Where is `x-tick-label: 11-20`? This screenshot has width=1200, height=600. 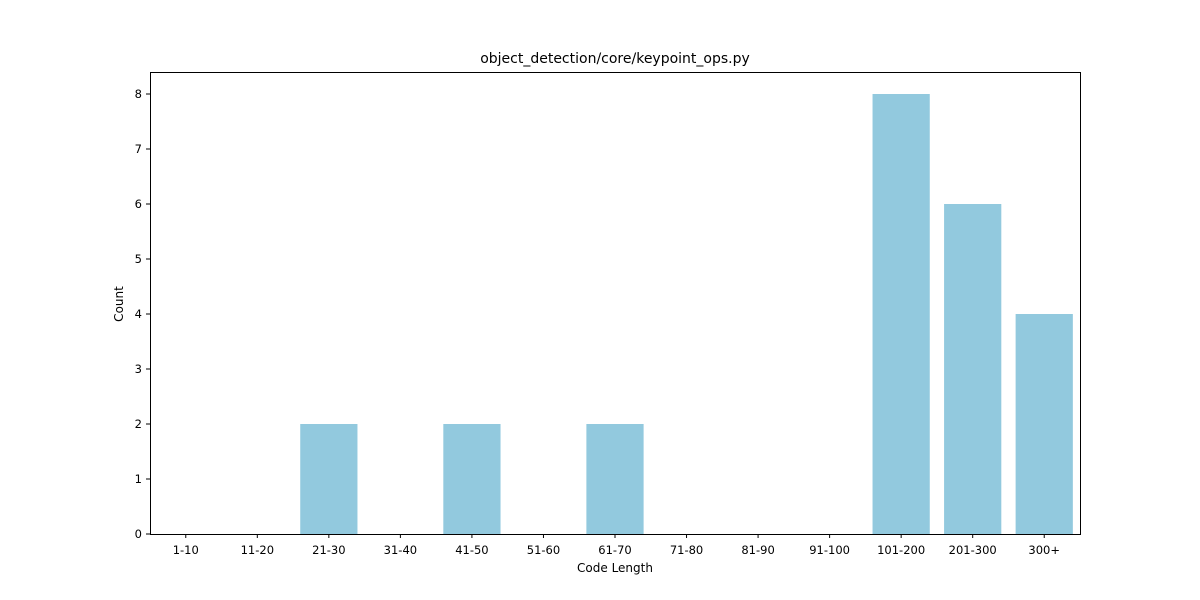 x-tick-label: 11-20 is located at coordinates (257, 550).